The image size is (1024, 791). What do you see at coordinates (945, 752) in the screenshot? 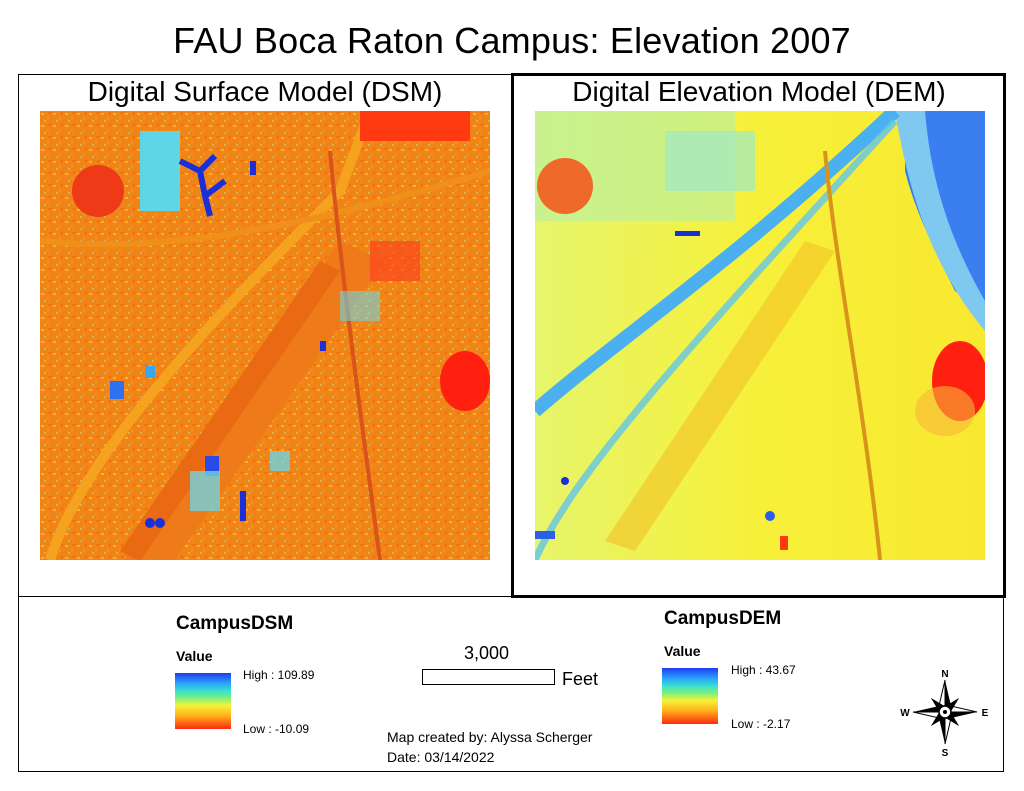
I see `compass-s: S` at bounding box center [945, 752].